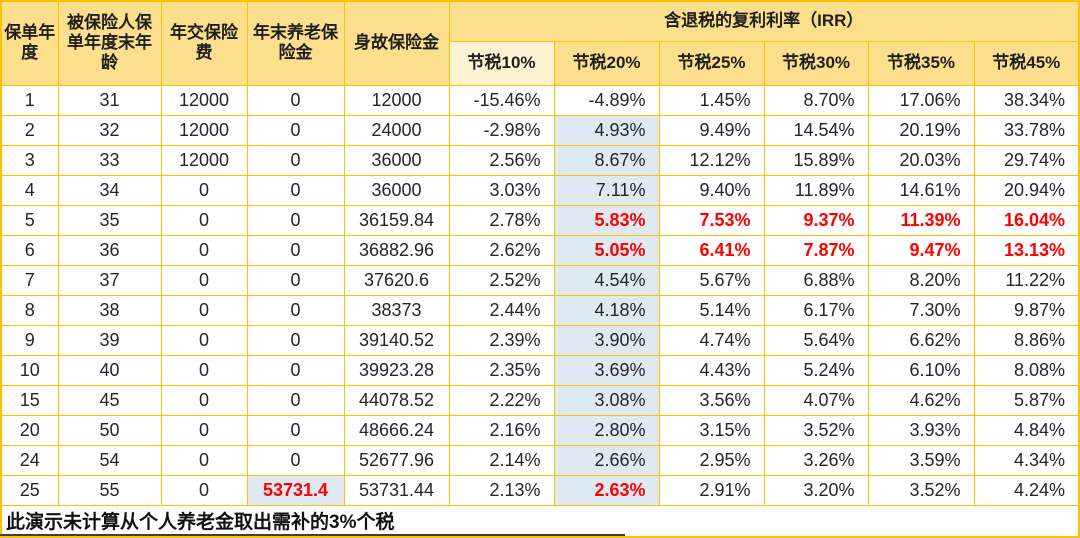  I want to click on cell-irr-4: 4.62%, so click(921, 400).